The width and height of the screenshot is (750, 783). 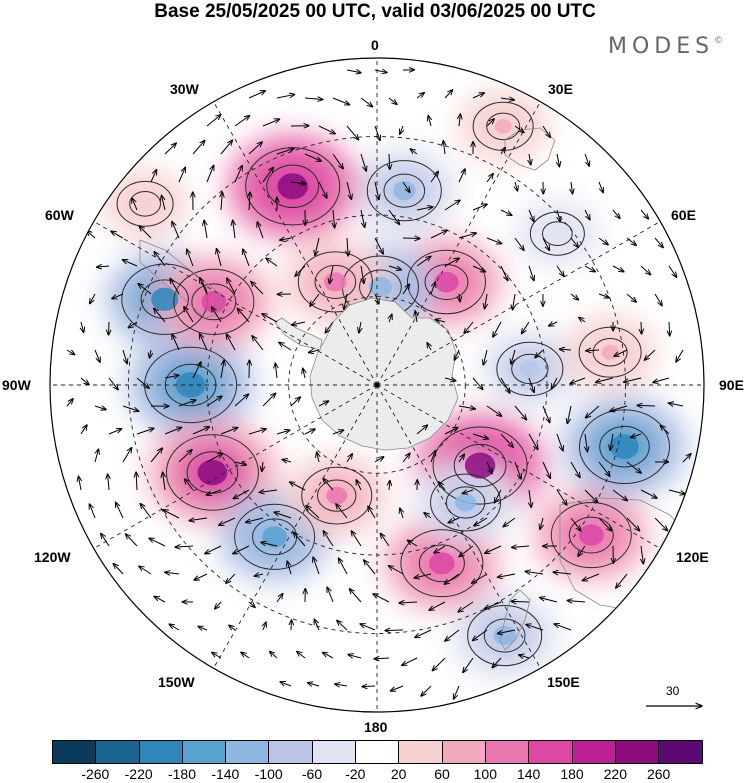 What do you see at coordinates (683, 215) in the screenshot?
I see `longitude-label-60e: 60E` at bounding box center [683, 215].